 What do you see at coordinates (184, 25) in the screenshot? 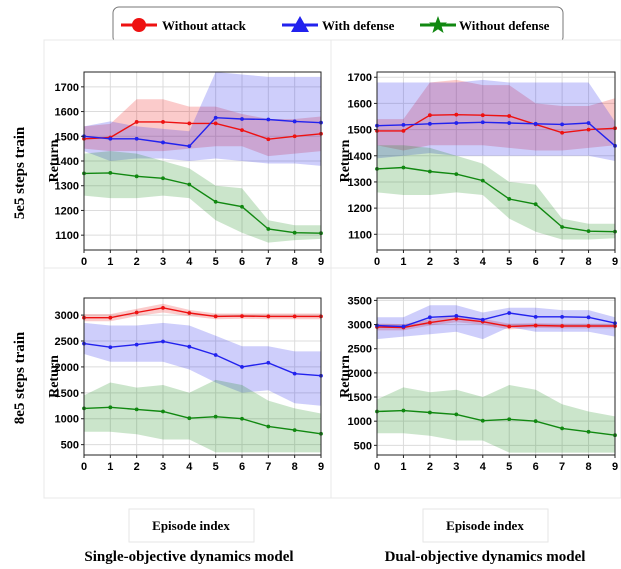
I see `legend-item-without-attack: Without attack` at bounding box center [184, 25].